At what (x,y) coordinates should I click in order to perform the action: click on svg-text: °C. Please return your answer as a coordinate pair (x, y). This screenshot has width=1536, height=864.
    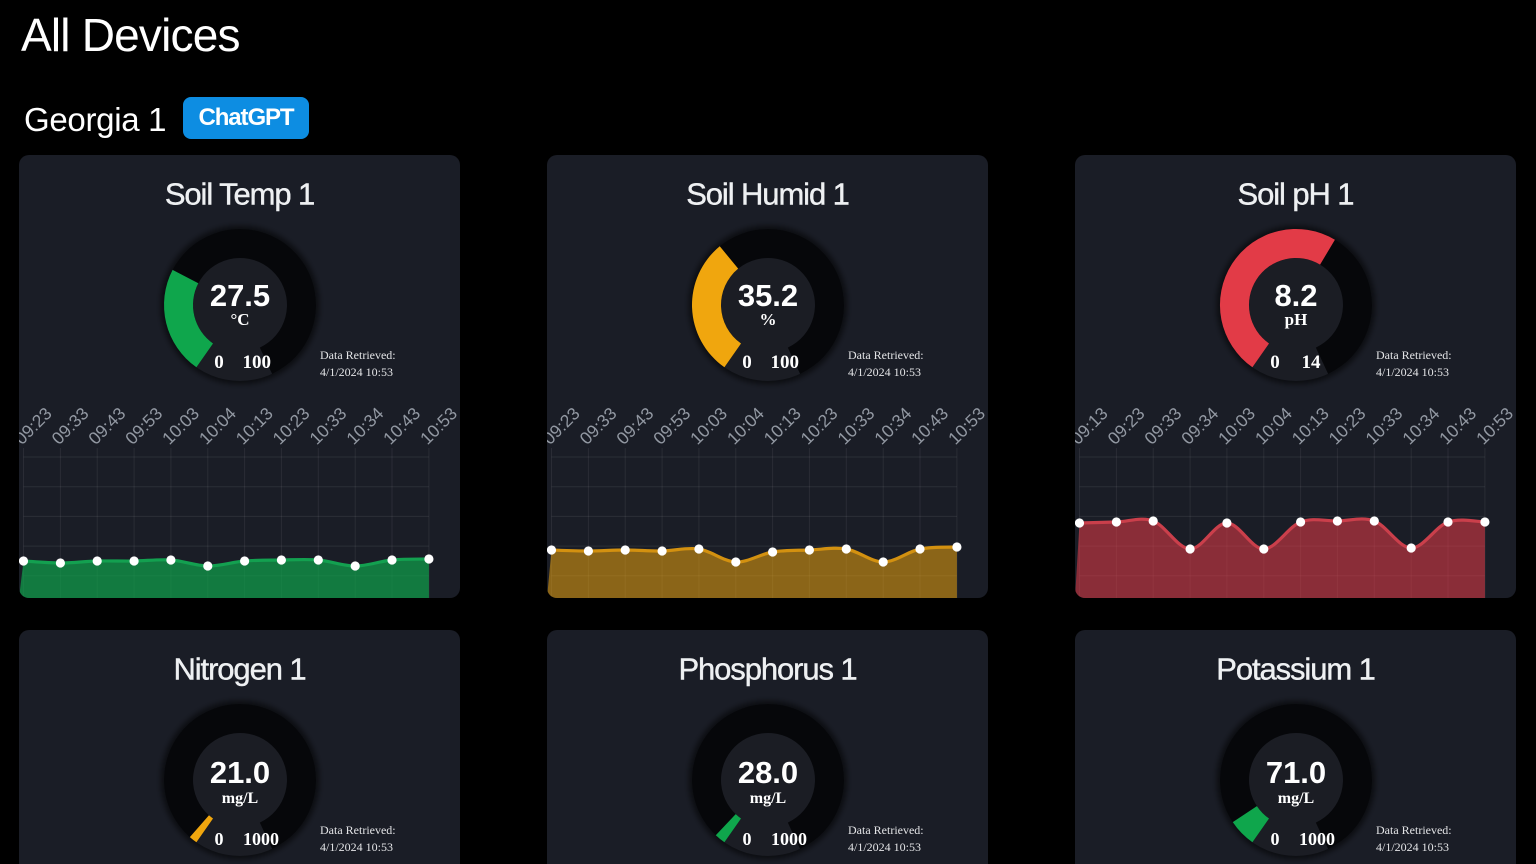
    Looking at the image, I should click on (239, 319).